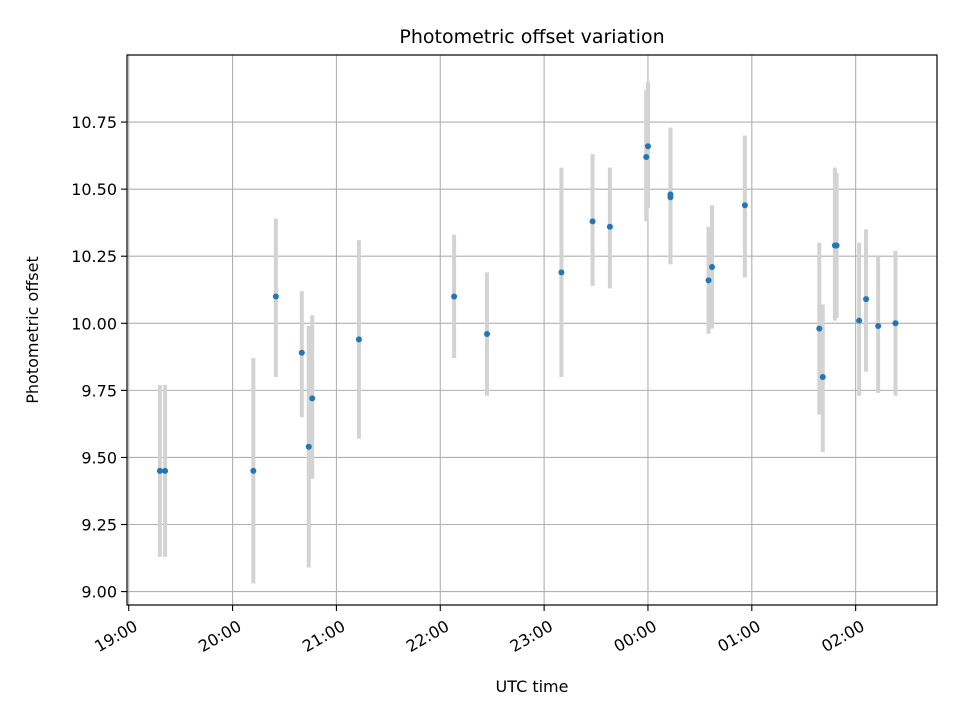 The image size is (960, 720). I want to click on y-tick-label: 9.75, so click(99, 390).